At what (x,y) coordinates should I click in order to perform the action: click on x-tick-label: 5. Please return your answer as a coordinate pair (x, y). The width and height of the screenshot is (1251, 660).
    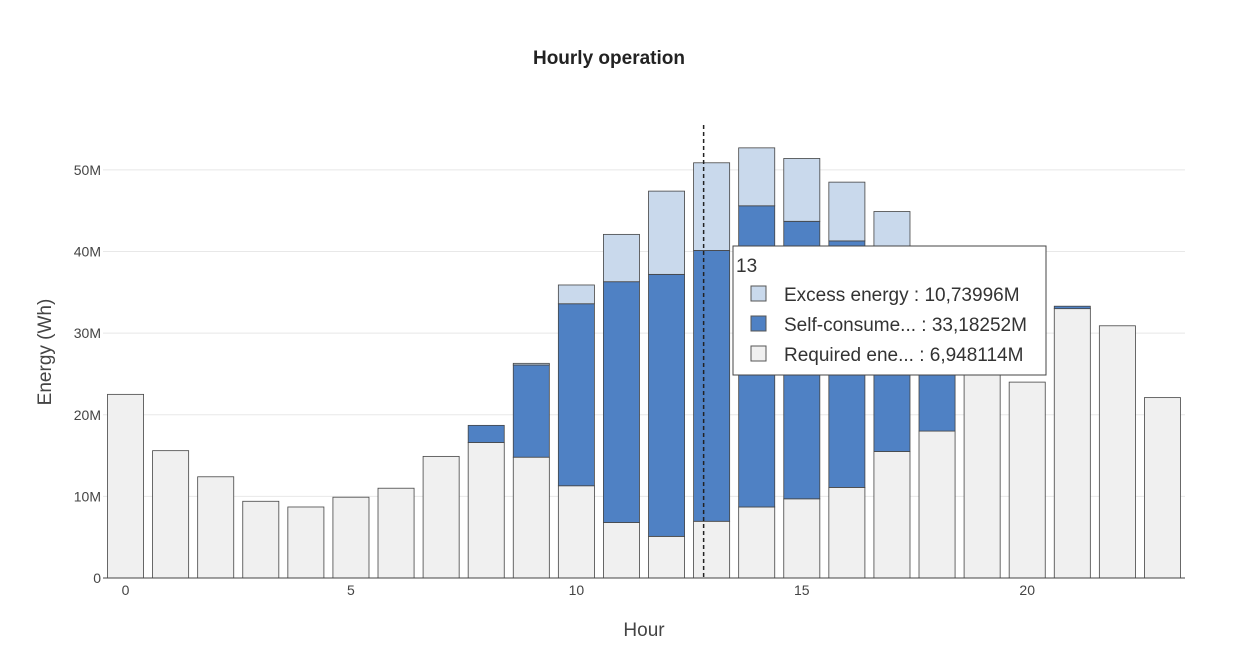
    Looking at the image, I should click on (351, 590).